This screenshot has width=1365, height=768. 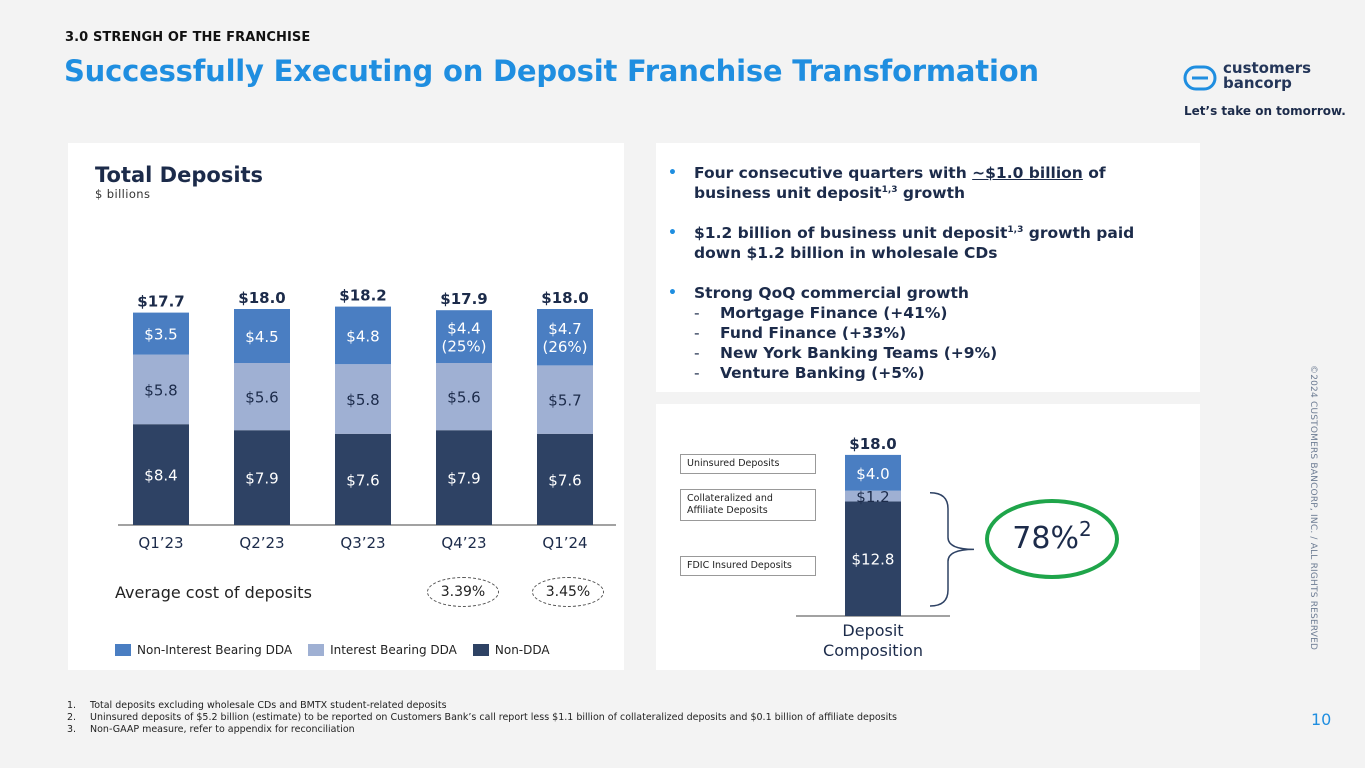 I want to click on sub-bullet-text: Fund Finance (+33%), so click(x=813, y=333).